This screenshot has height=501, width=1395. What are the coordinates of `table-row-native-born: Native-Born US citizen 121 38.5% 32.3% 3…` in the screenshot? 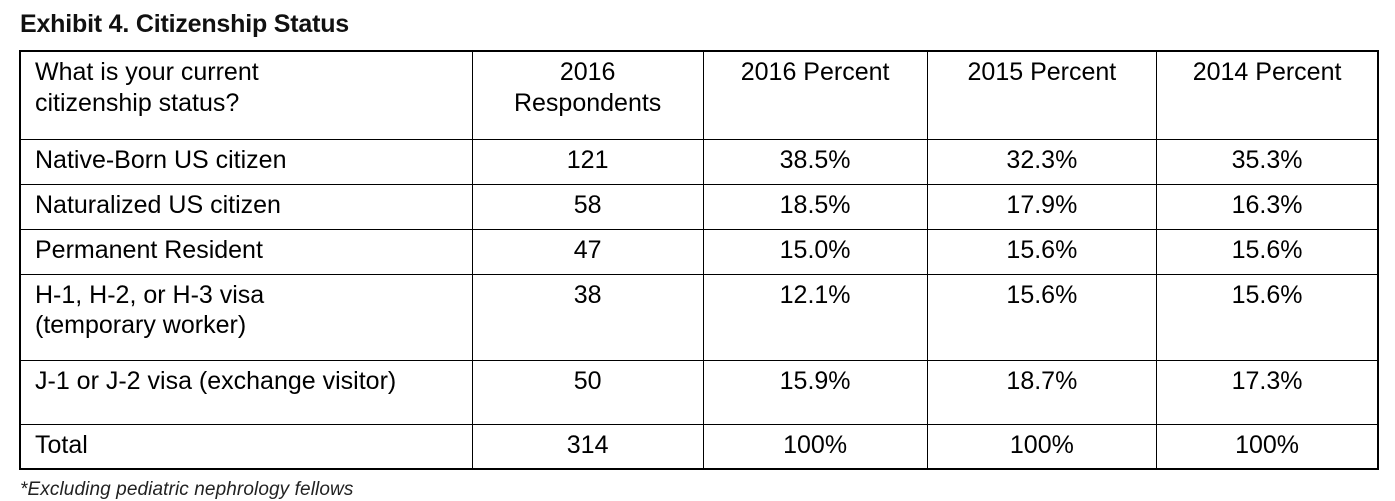 It's located at (699, 161).